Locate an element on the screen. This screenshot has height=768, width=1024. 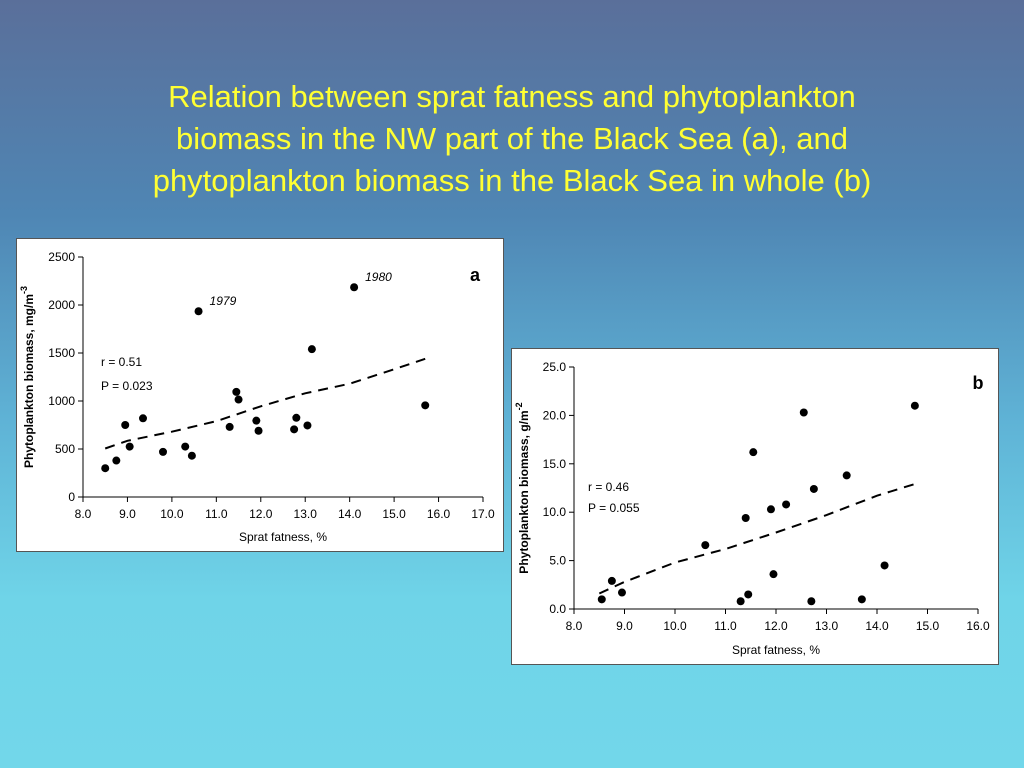
y-axis-label-superscript: -3 is located at coordinates (24, 290).